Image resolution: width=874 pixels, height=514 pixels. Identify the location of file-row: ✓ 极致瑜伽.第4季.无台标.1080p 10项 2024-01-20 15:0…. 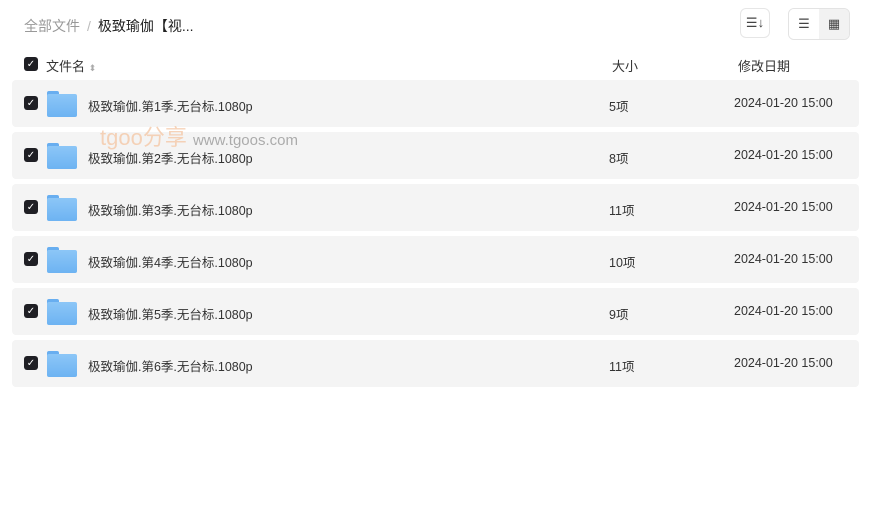
(435, 259).